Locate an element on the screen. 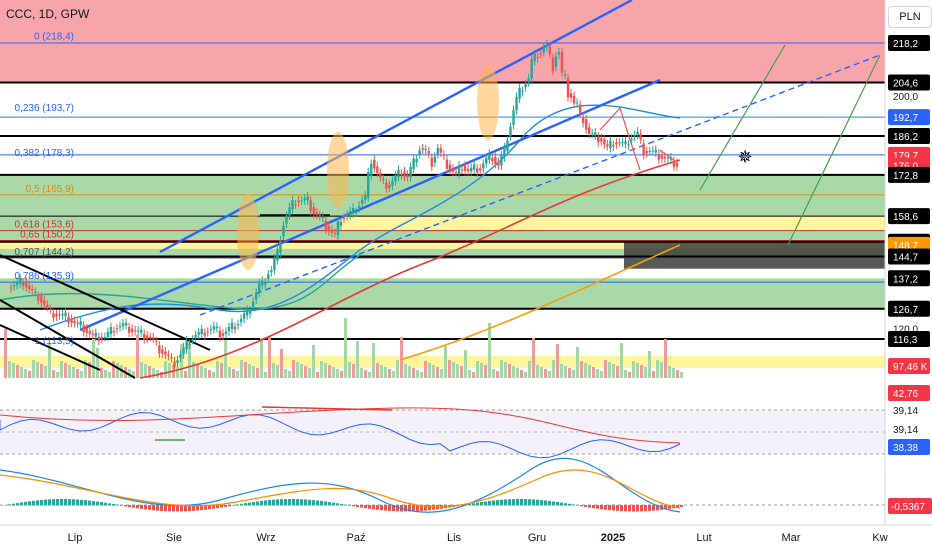 The height and width of the screenshot is (550, 932). macd-scale-bg is located at coordinates (910, 506).